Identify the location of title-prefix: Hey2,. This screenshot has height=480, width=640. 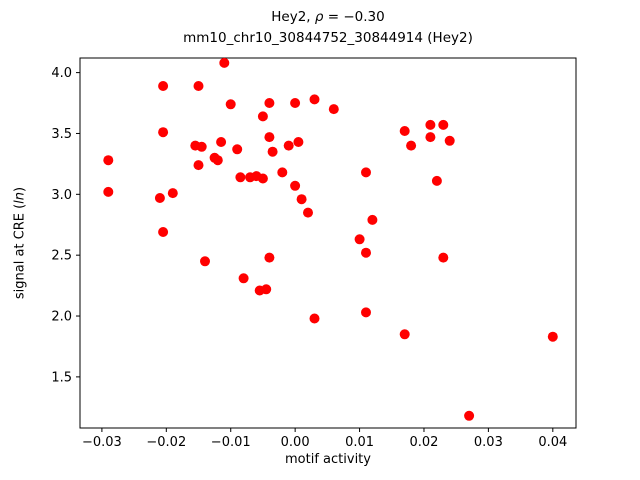
(293, 17).